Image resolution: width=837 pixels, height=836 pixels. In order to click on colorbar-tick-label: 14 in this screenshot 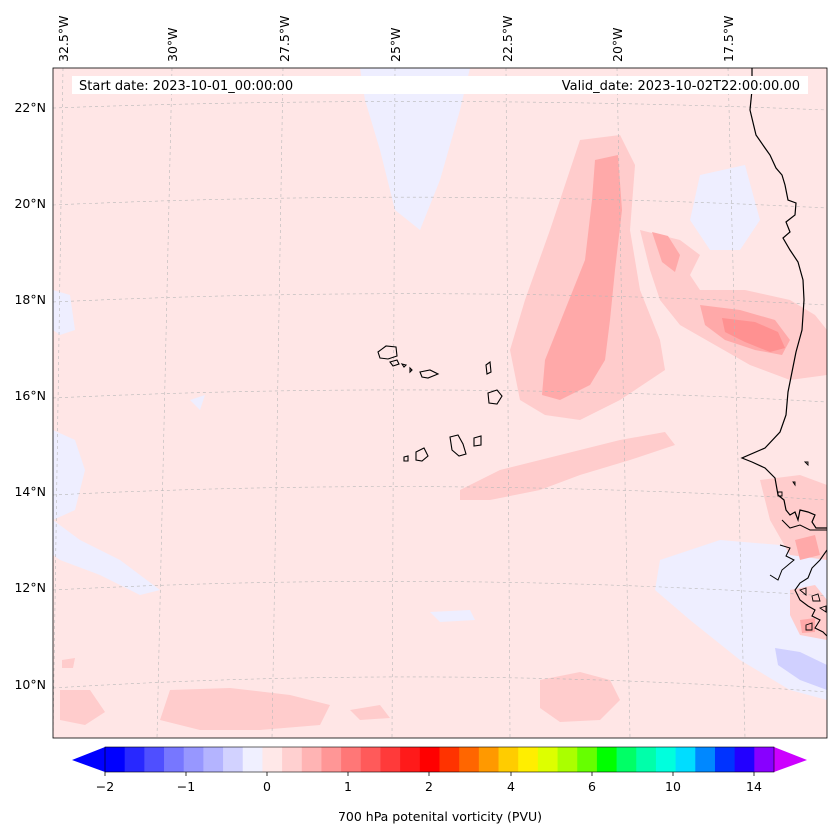, I will do `click(754, 786)`.